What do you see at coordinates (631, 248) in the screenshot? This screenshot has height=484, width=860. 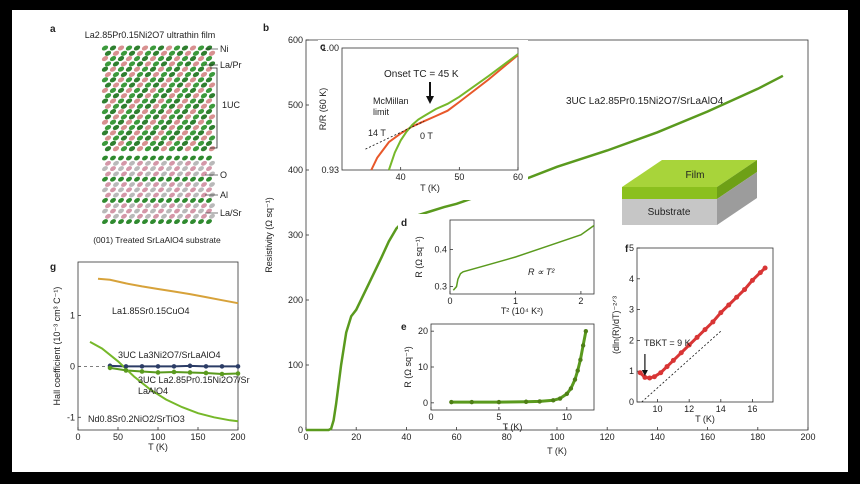 I see `f-ytick-label: 5` at bounding box center [631, 248].